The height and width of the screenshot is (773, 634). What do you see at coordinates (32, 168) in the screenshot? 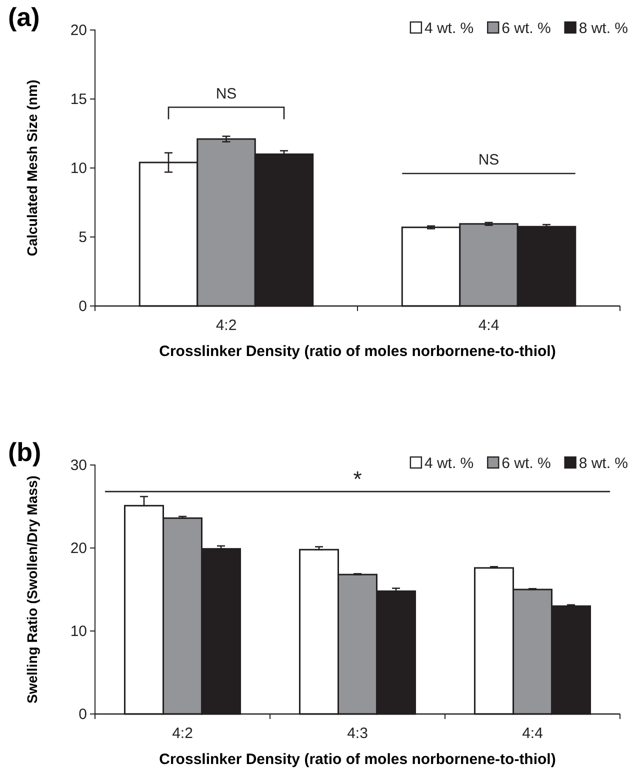
I see `y-axis-title: Calculated Mesh Size (nm)` at bounding box center [32, 168].